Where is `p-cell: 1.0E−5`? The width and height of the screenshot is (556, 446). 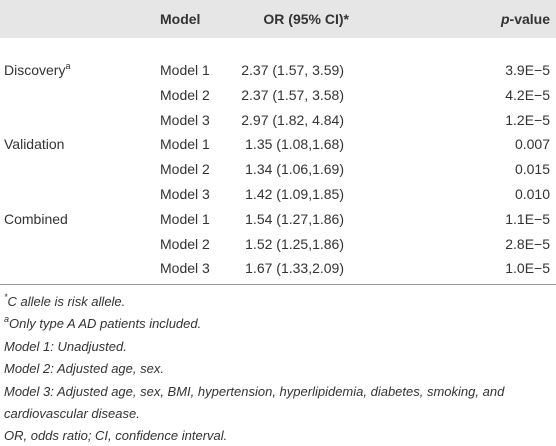 p-cell: 1.0E−5 is located at coordinates (527, 268).